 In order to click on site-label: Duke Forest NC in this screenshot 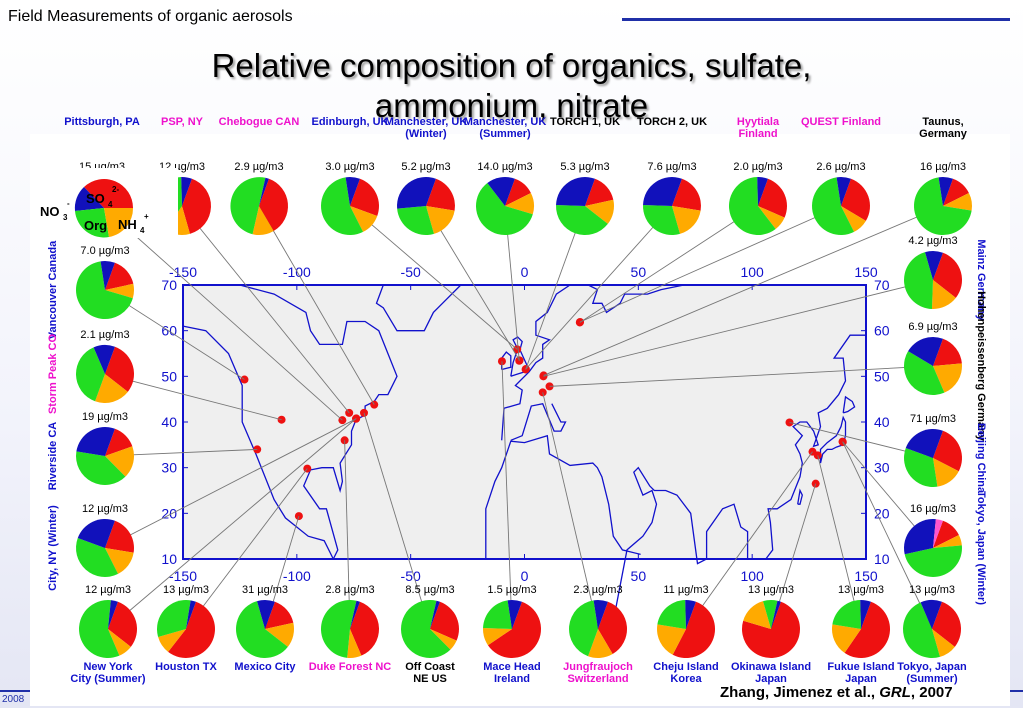, I will do `click(350, 667)`.